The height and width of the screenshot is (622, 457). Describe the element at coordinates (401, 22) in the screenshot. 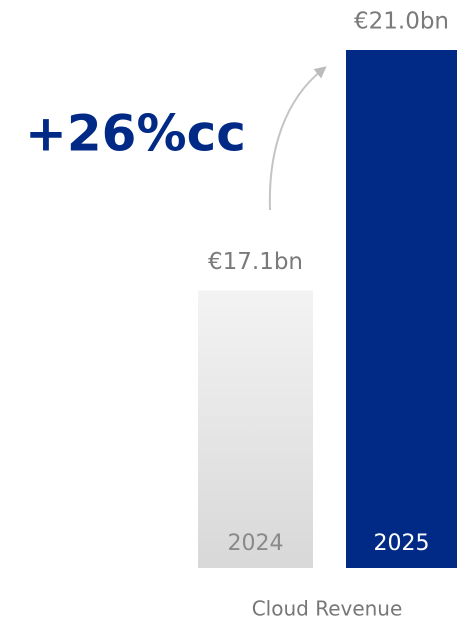

I see `value-label: €21.0bn` at that location.